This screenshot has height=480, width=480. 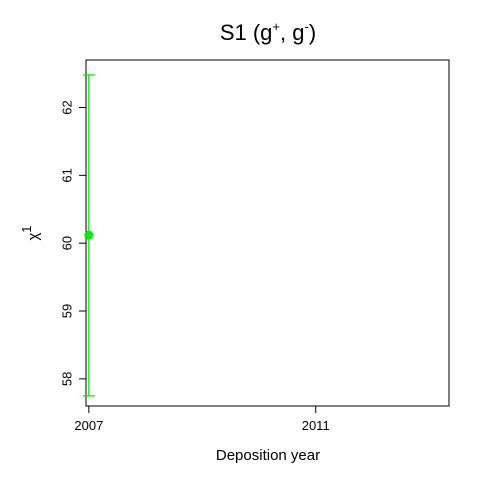 What do you see at coordinates (292, 32) in the screenshot?
I see `title-middle: , g` at bounding box center [292, 32].